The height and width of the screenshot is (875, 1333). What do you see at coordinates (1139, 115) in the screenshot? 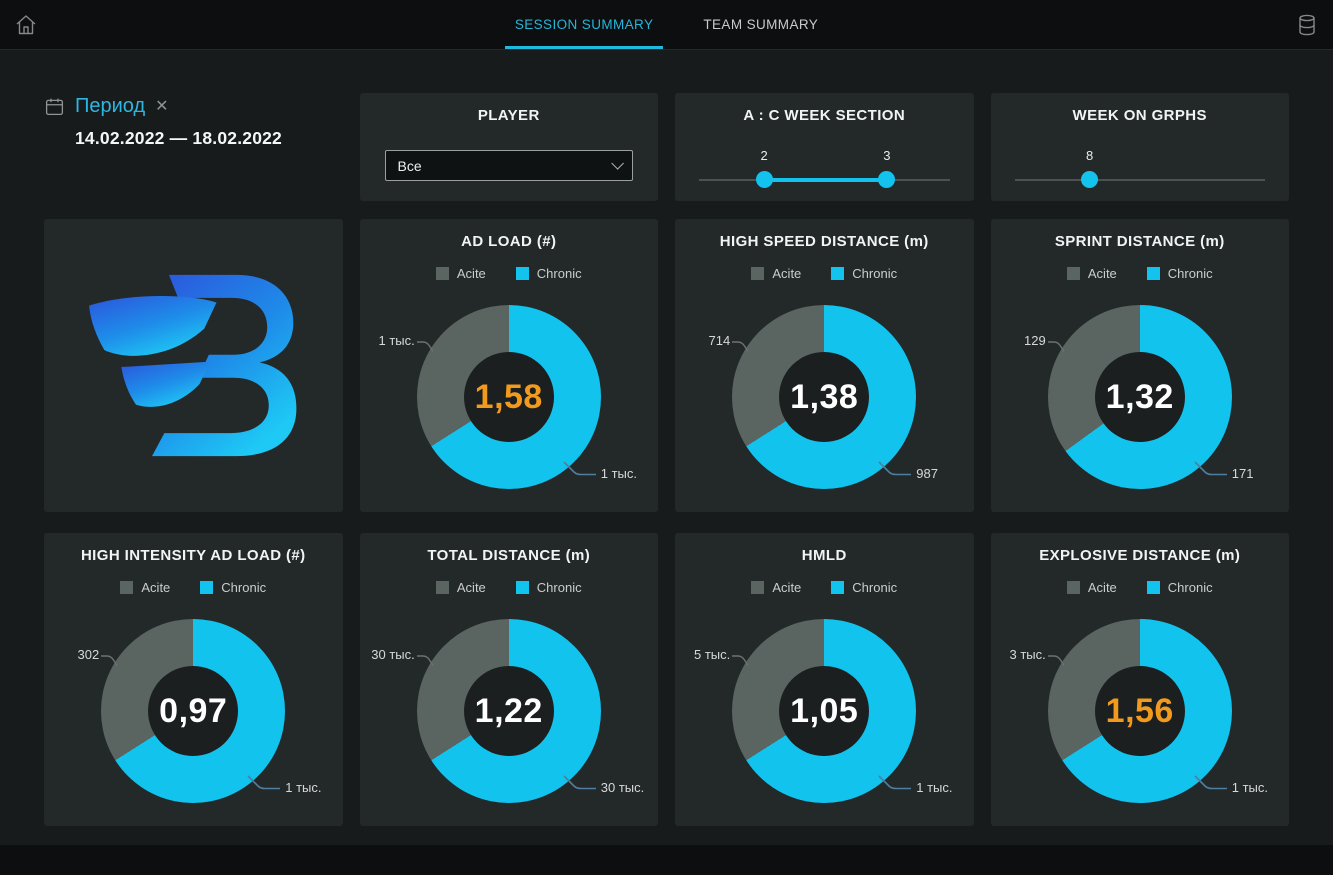
I see `week-on-graphs-title: WEEK ON GRPHS` at bounding box center [1139, 115].